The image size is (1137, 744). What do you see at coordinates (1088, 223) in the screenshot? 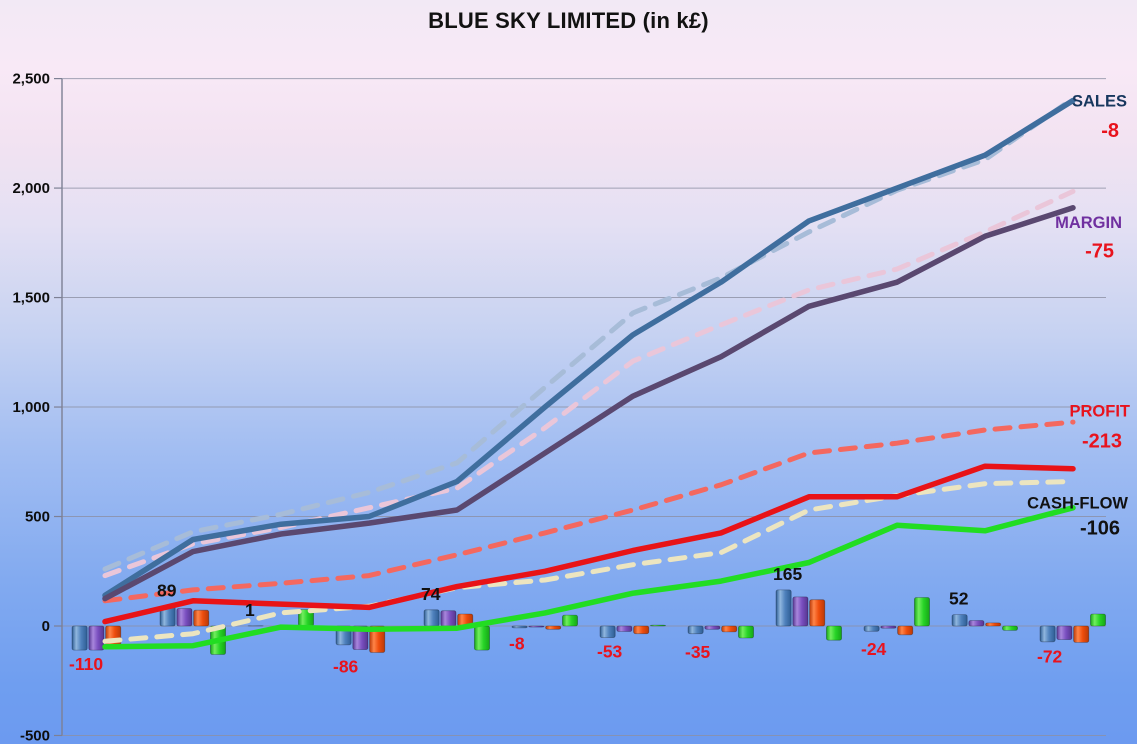
I see `margin-series-label: MARGIN` at bounding box center [1088, 223].